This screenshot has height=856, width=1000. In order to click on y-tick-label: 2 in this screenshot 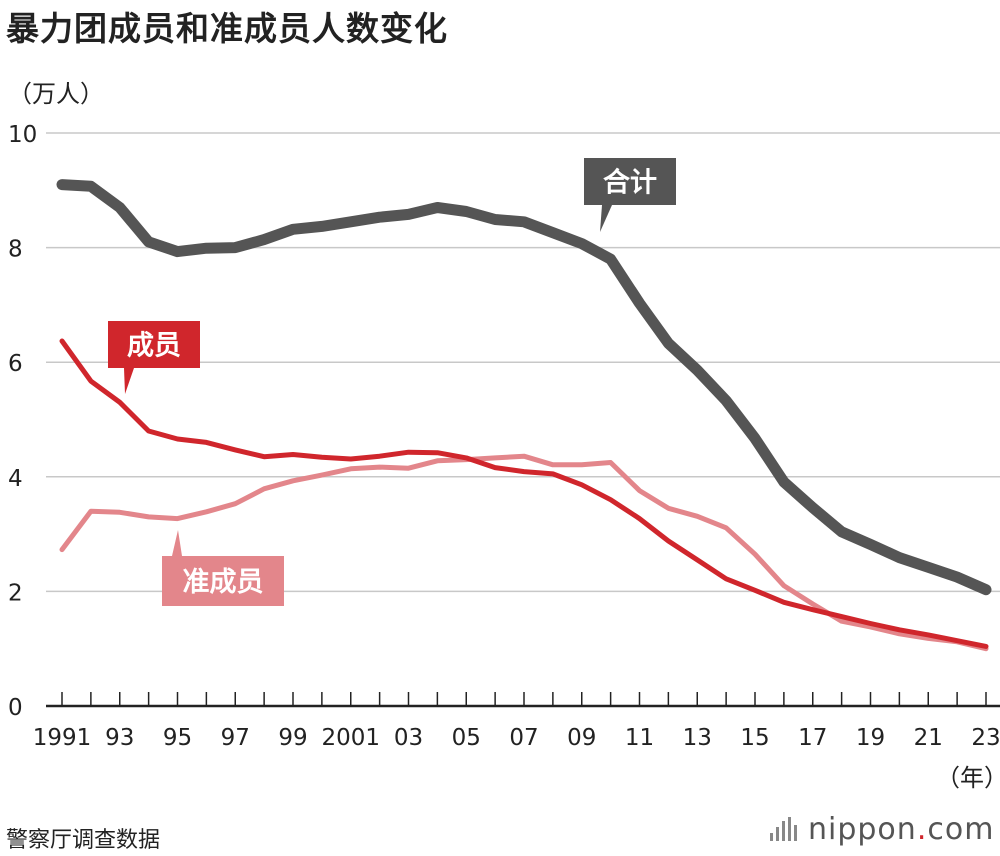, I will do `click(15, 593)`.